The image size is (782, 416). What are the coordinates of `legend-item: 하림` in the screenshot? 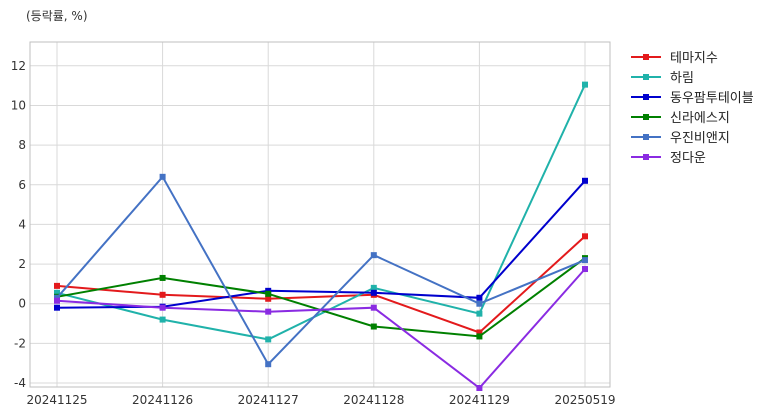 It's located at (662, 78).